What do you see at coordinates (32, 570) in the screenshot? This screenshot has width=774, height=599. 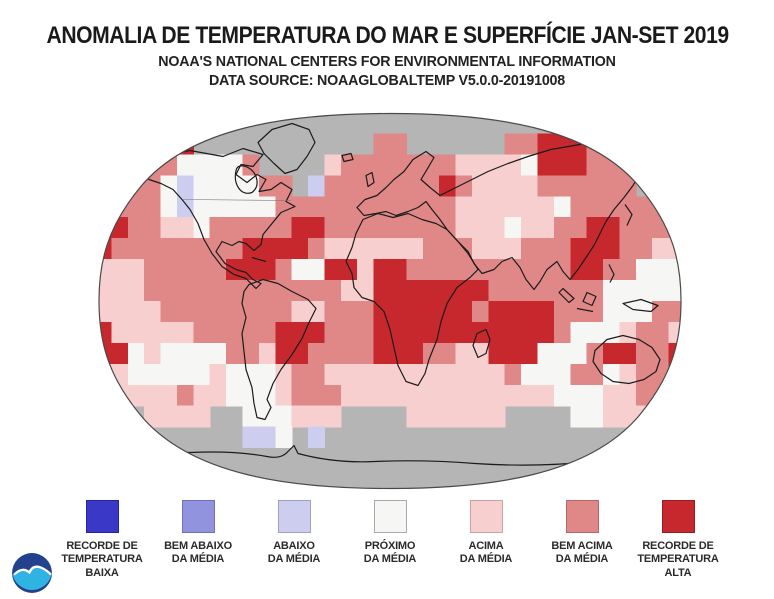 I see `noaa-logo-gull-icon` at bounding box center [32, 570].